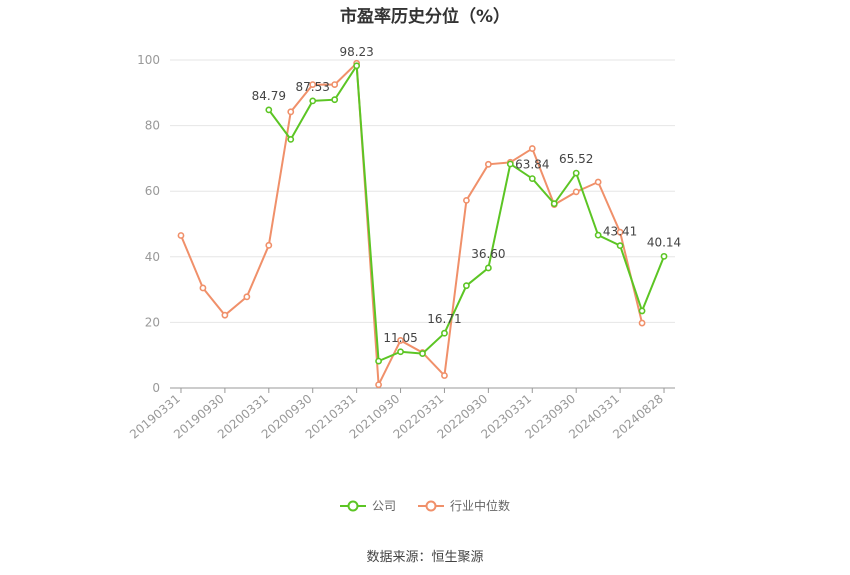  I want to click on company-data-label: 87.53, so click(313, 87).